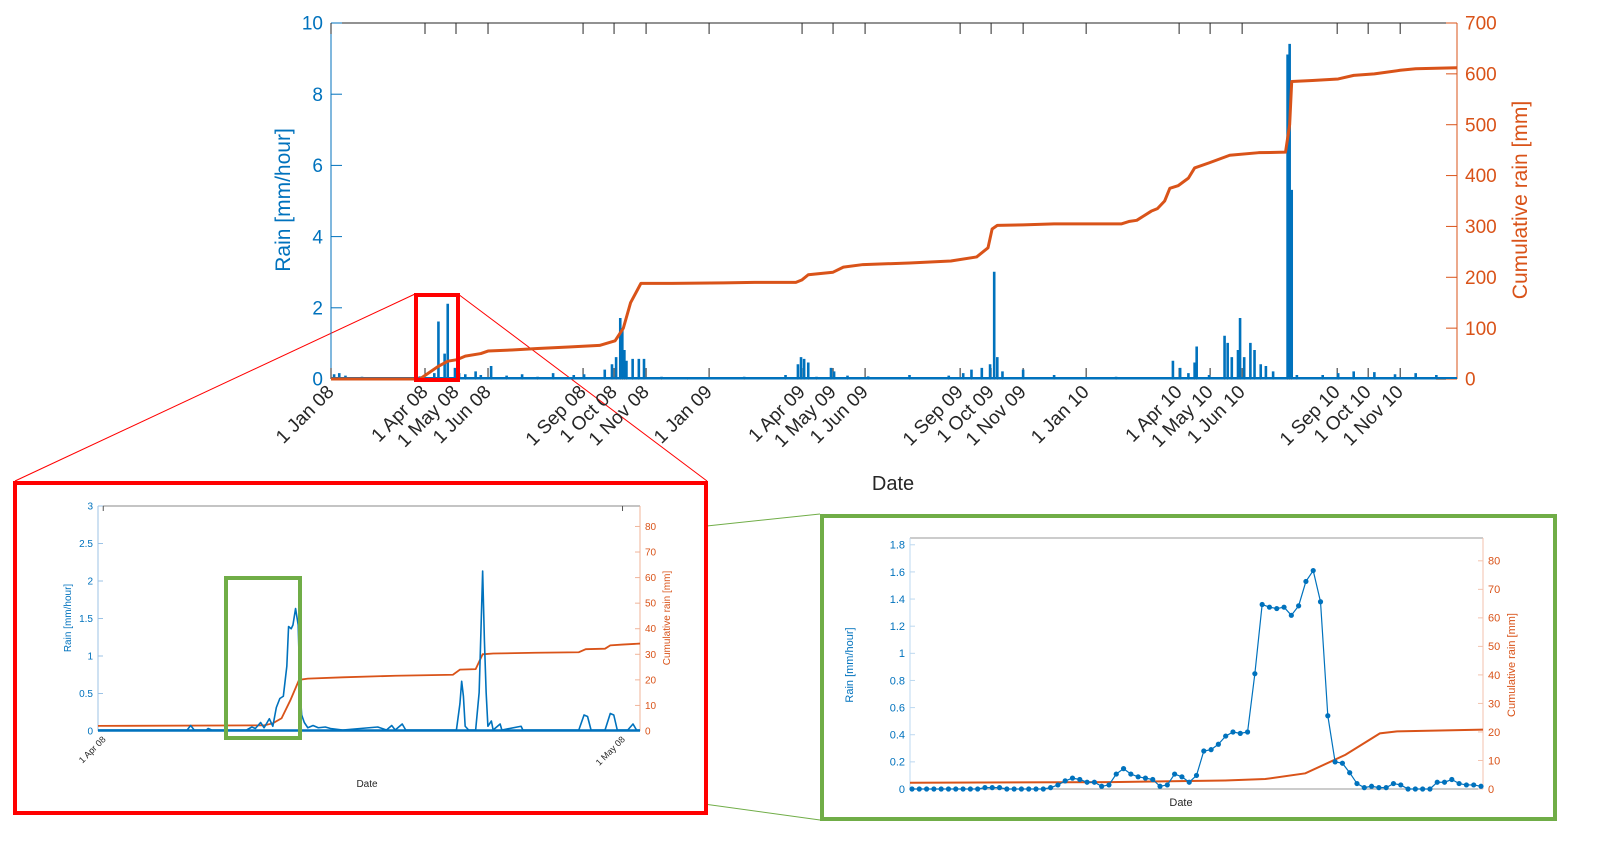 The image size is (1620, 853). I want to click on main-x-axis-label: Date, so click(893, 484).